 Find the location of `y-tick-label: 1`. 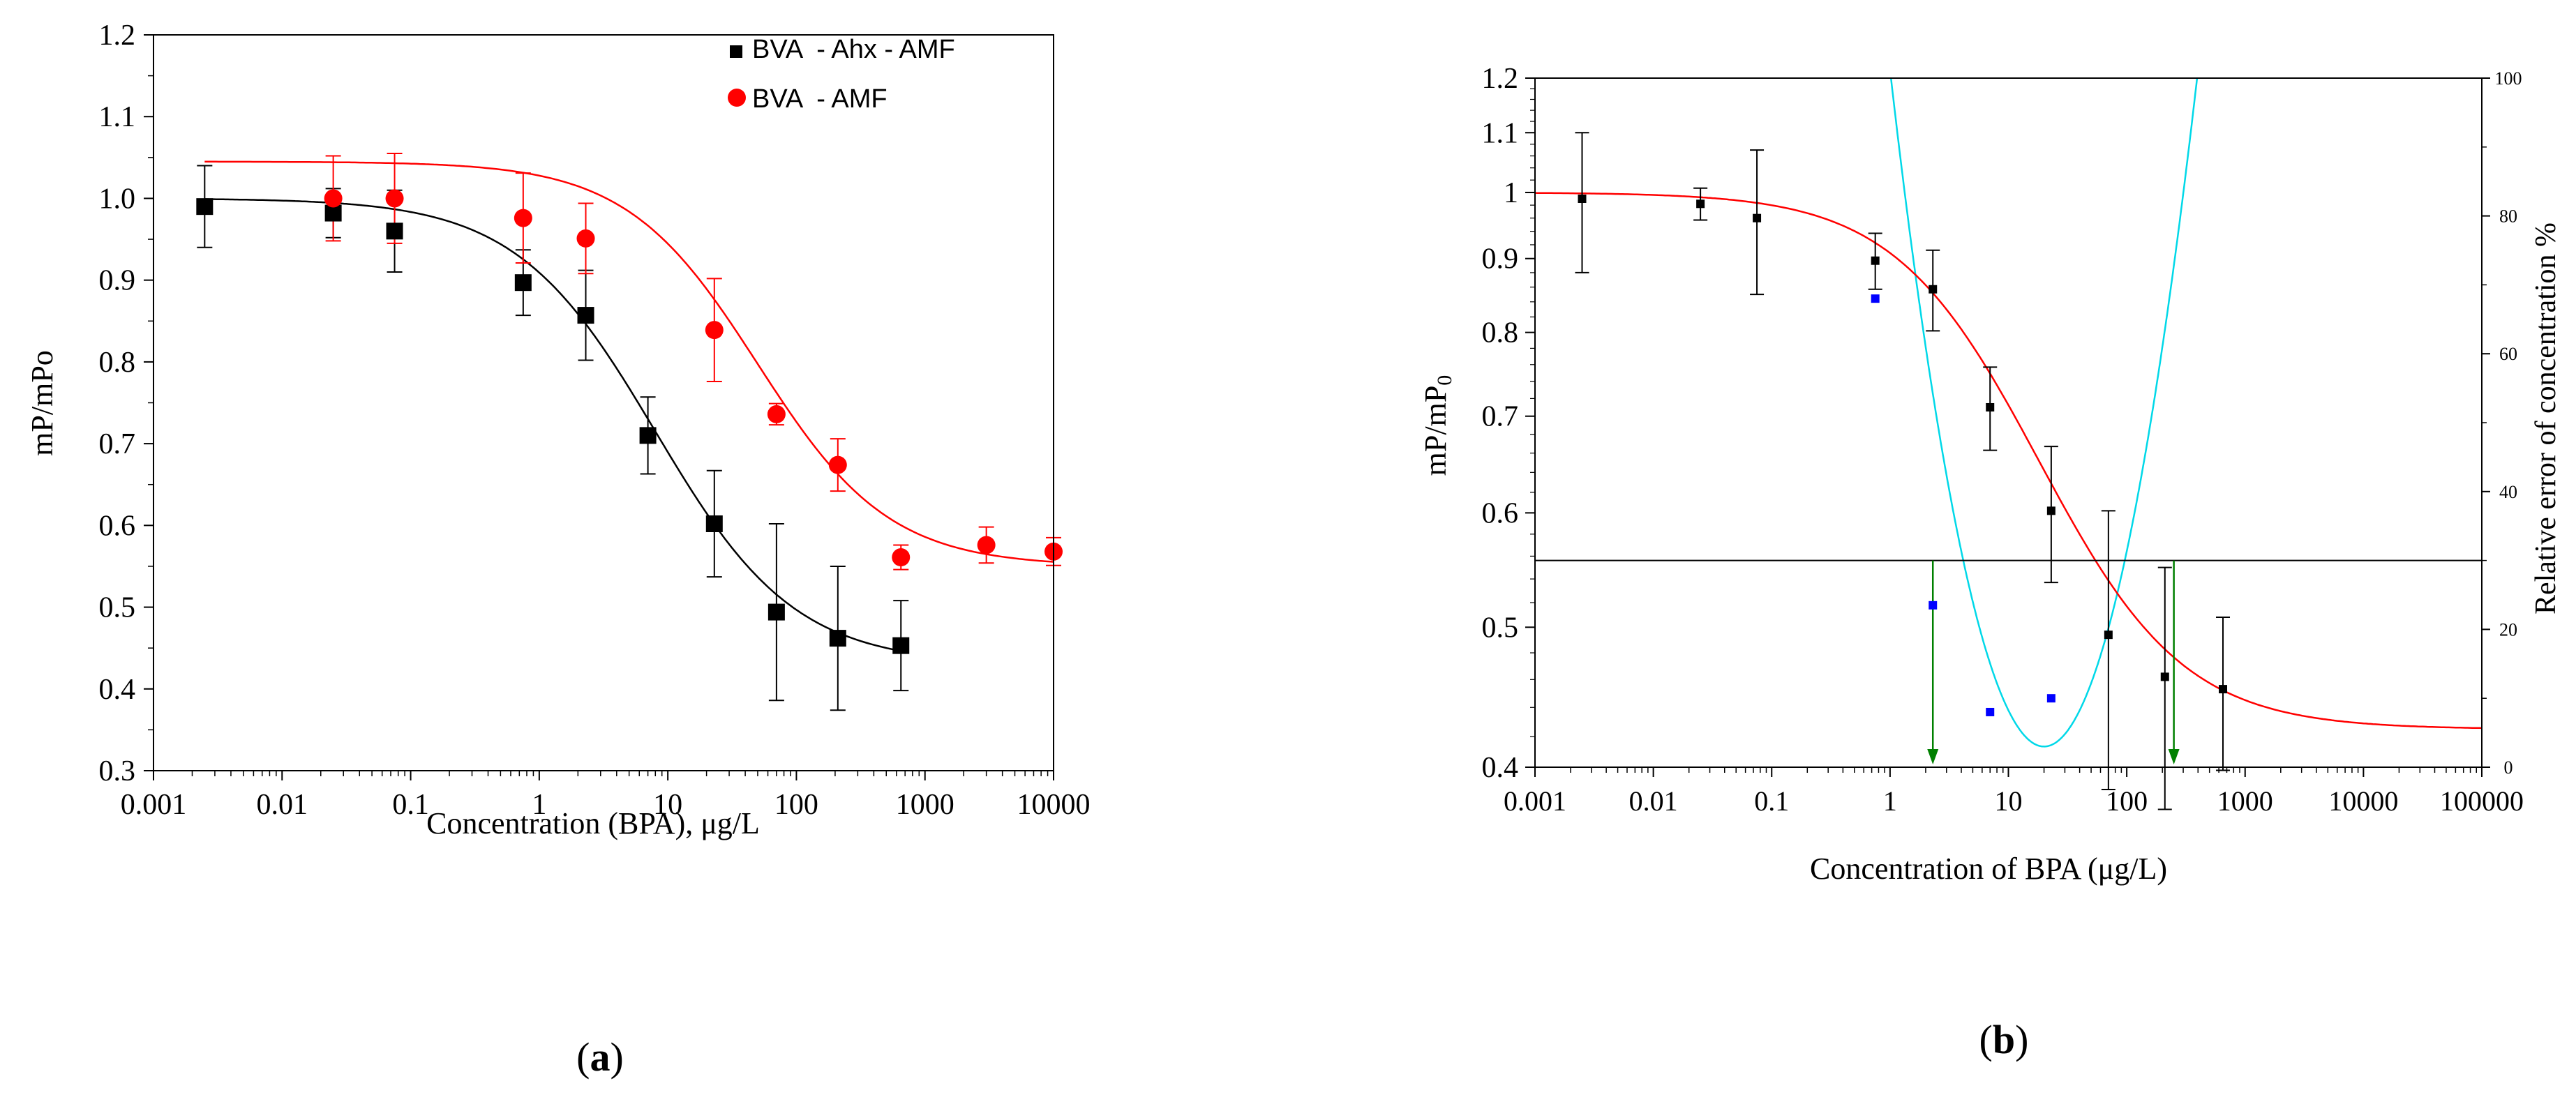

y-tick-label: 1 is located at coordinates (1511, 193).